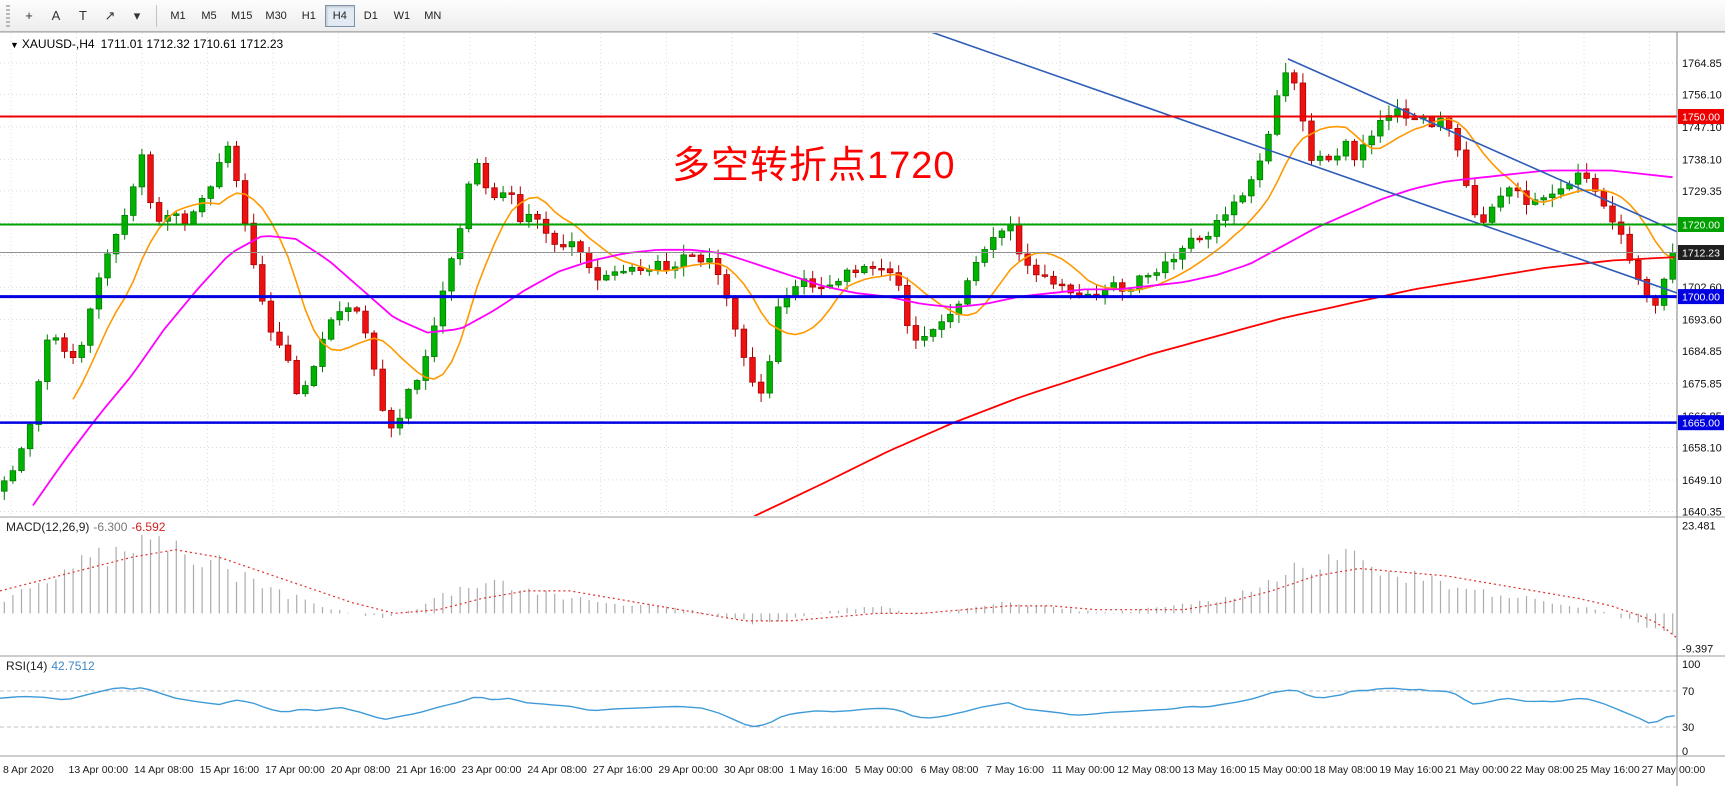  I want to click on arrow-tool-icon: ↗, so click(110, 16).